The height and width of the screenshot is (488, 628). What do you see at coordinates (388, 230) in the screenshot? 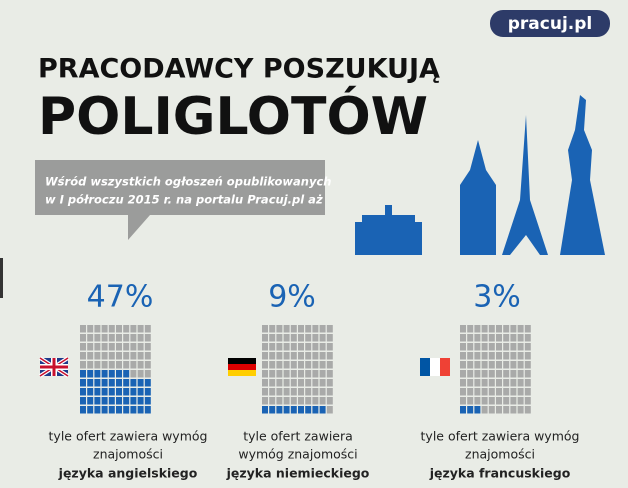
I see `brandenburg-gate` at bounding box center [388, 230].